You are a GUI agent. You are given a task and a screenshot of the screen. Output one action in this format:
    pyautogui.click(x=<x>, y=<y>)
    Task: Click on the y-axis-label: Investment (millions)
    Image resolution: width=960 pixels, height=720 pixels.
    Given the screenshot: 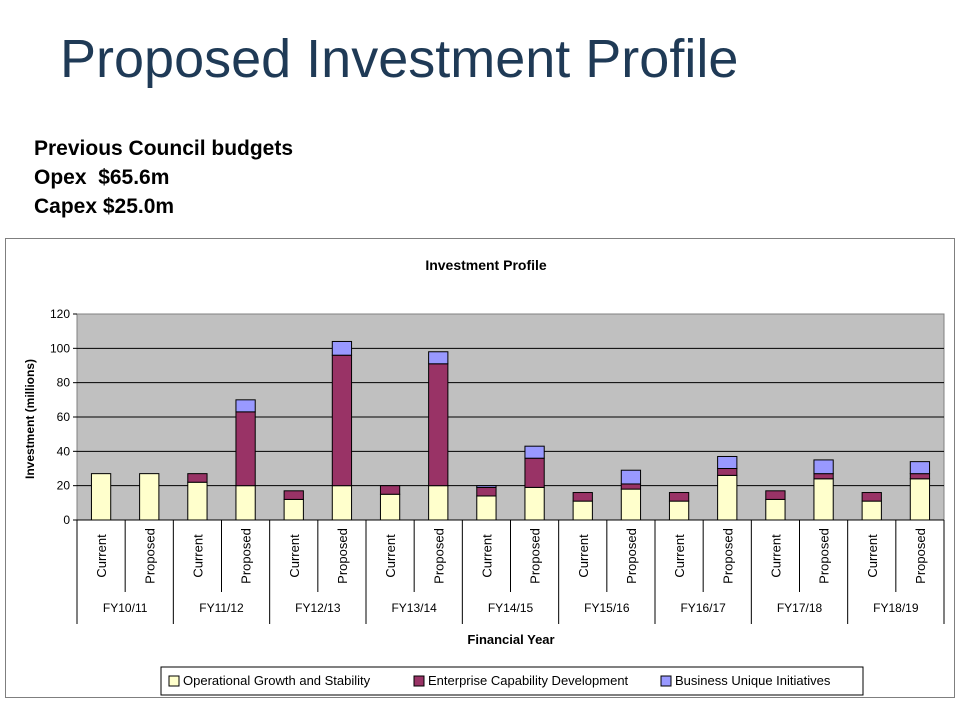 What is the action you would take?
    pyautogui.click(x=30, y=419)
    